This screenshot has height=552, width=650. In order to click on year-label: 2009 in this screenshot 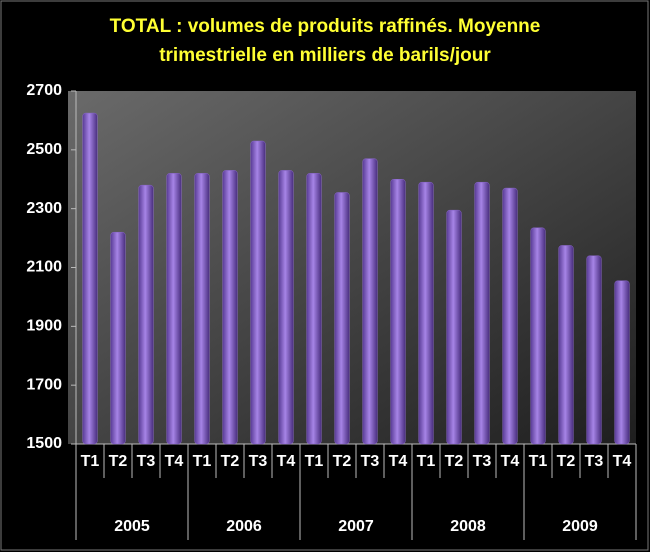, I will do `click(580, 526)`.